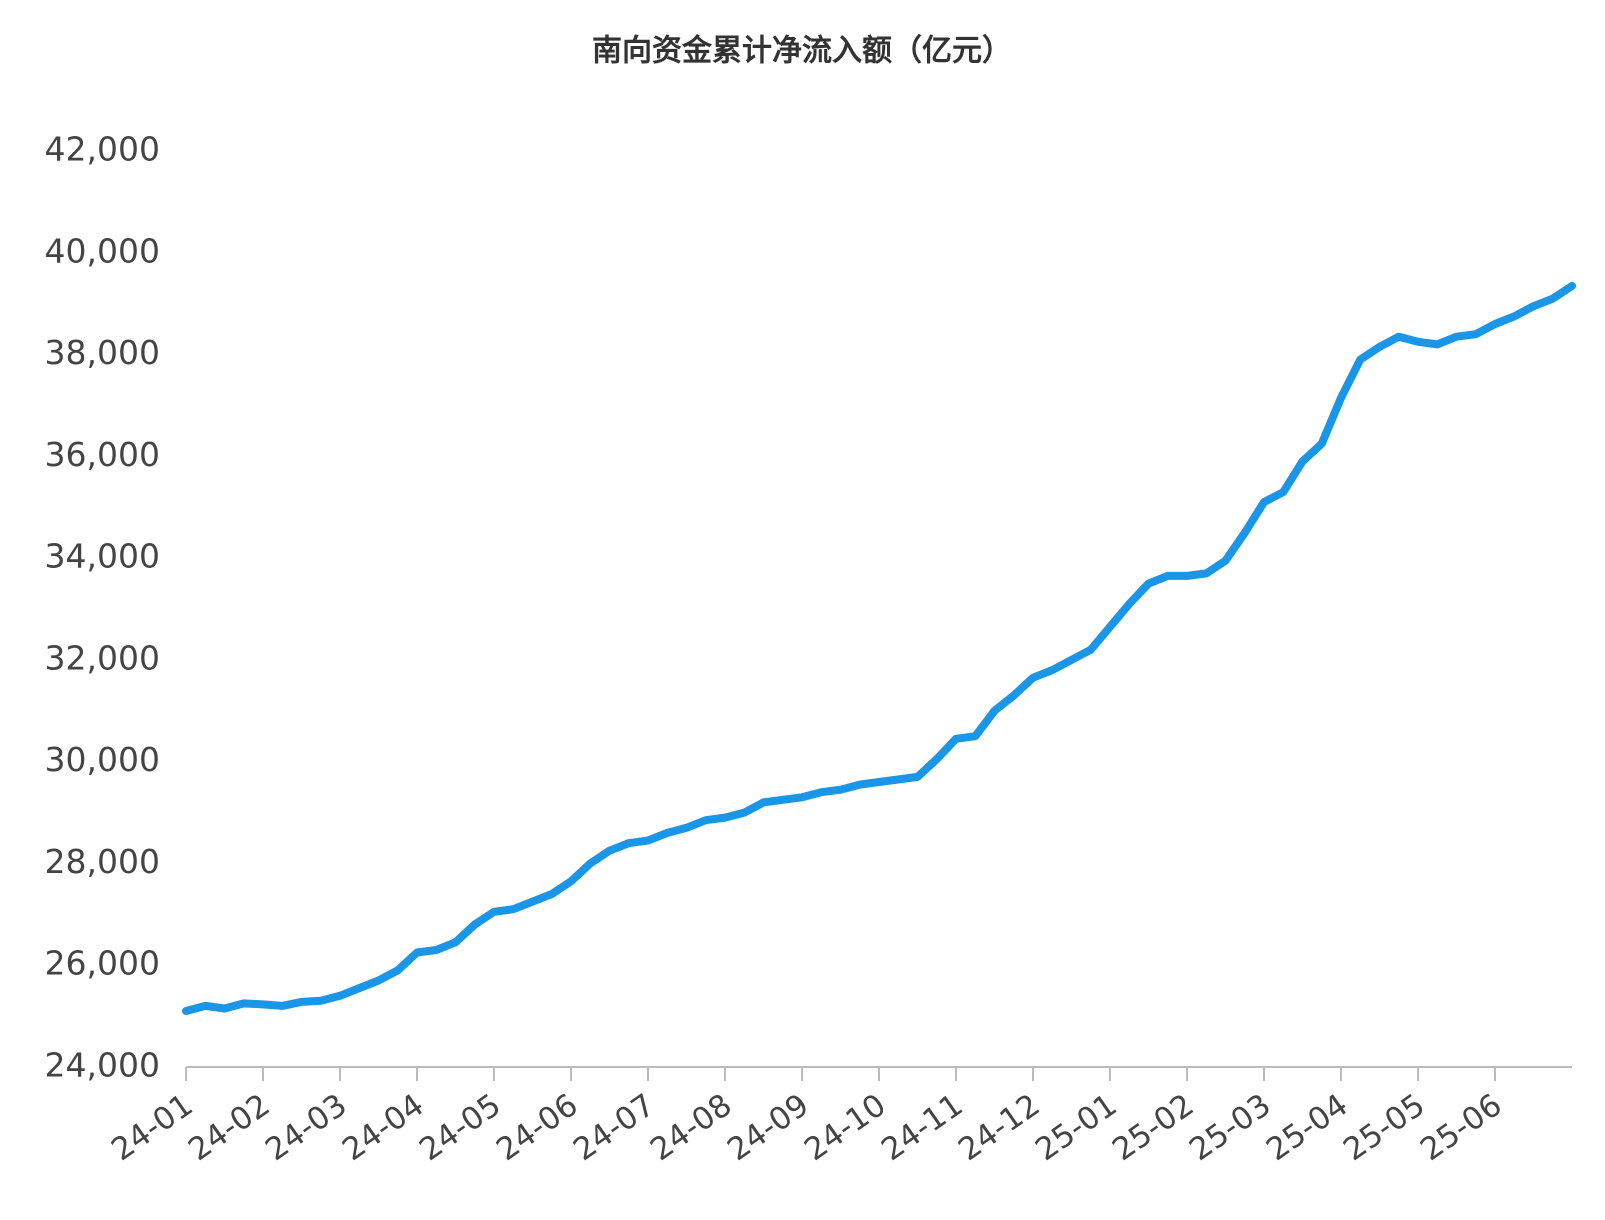  Describe the element at coordinates (614, 1127) in the screenshot. I see `x-tick-label: 24-07` at that location.